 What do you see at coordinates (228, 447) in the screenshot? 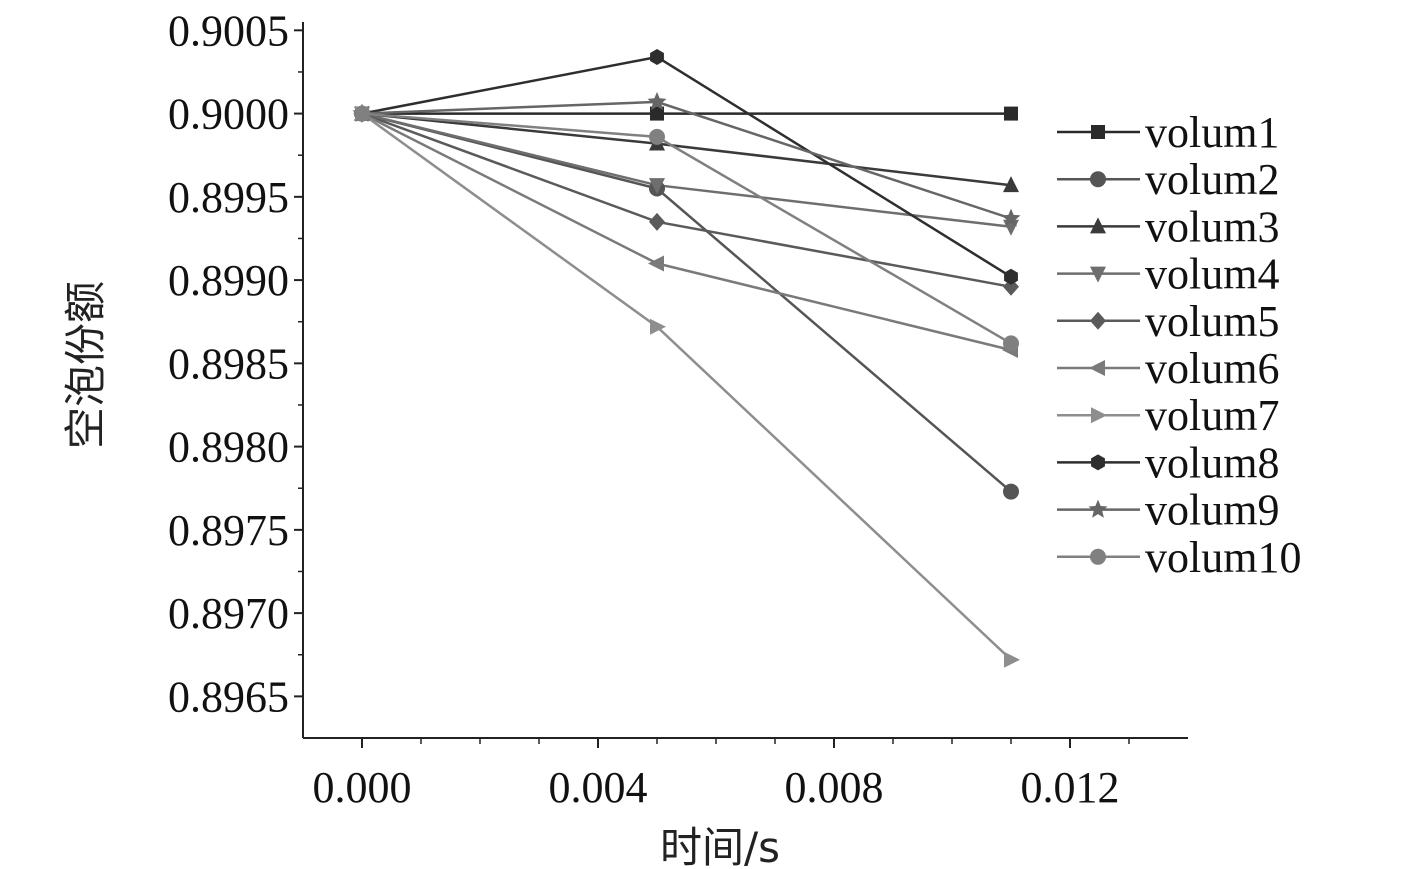
I see `y-tick-label: 0.8980` at bounding box center [228, 447].